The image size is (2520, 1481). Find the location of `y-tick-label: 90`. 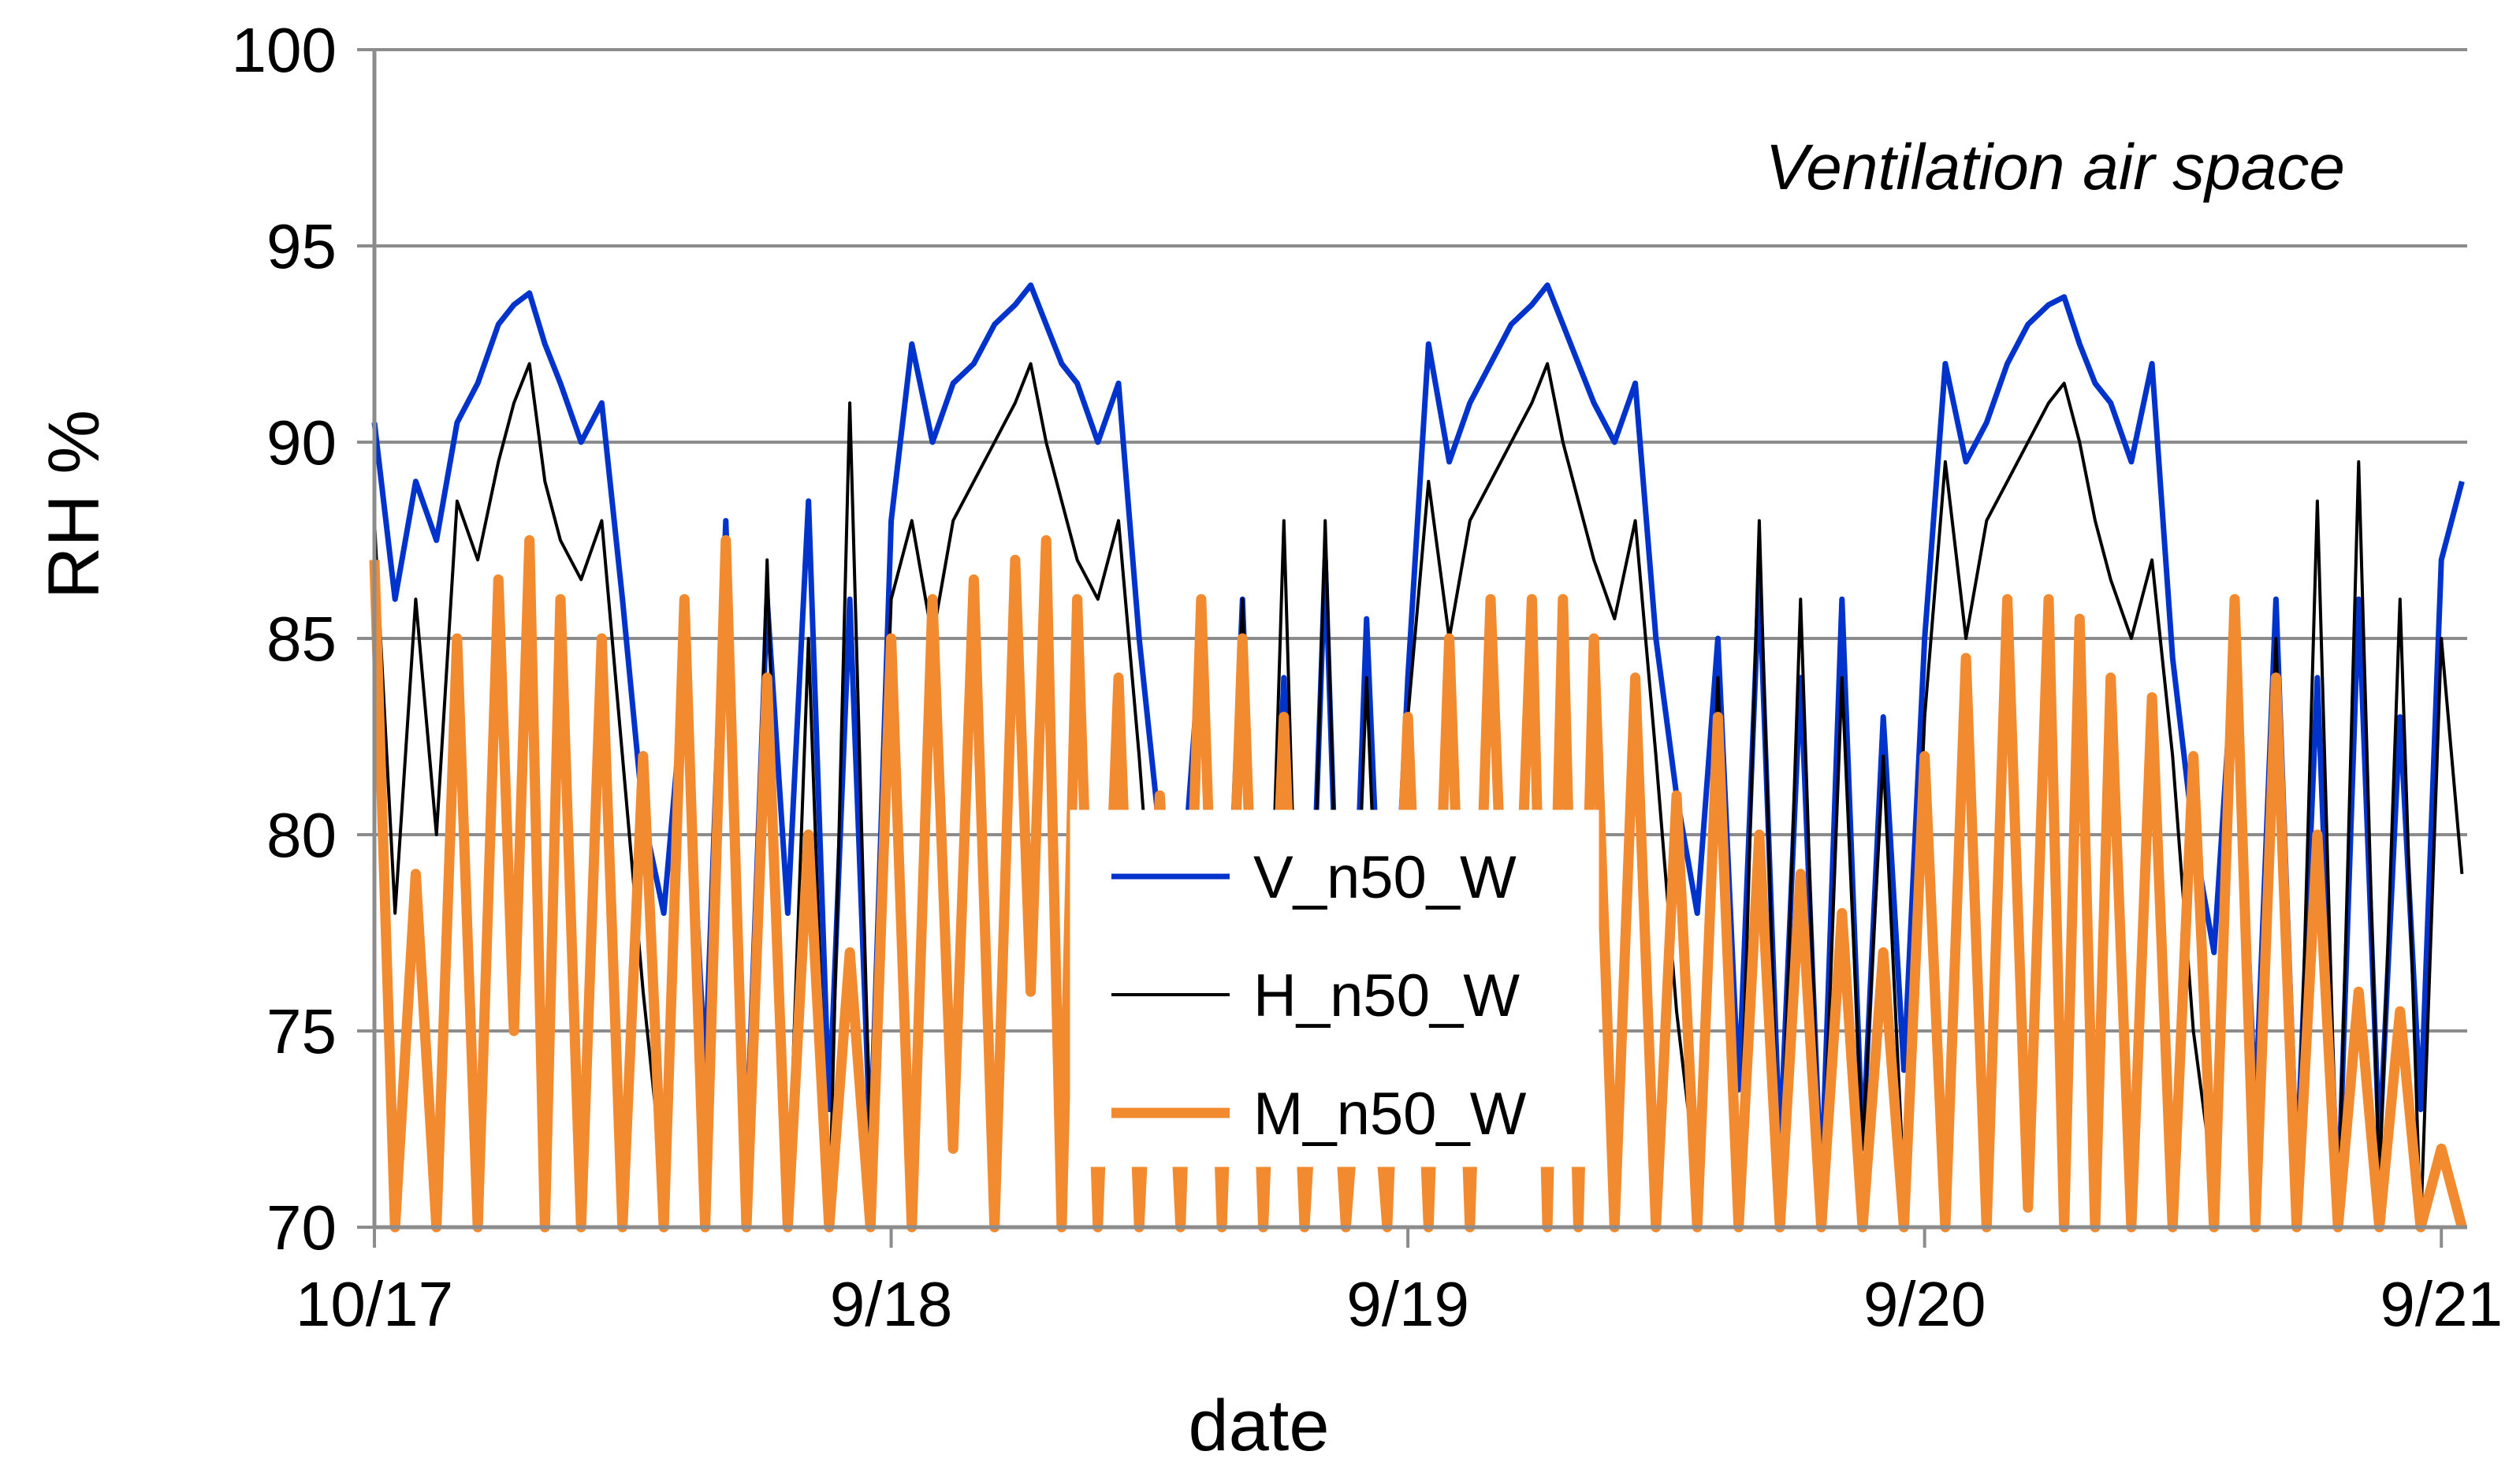

y-tick-label: 90 is located at coordinates (301, 442).